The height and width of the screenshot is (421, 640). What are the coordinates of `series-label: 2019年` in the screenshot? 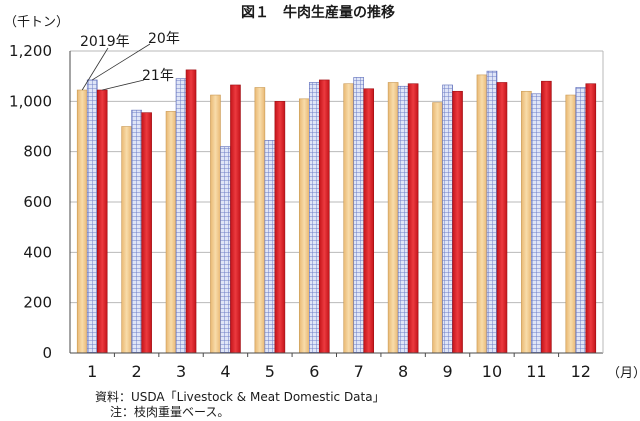 It's located at (105, 42).